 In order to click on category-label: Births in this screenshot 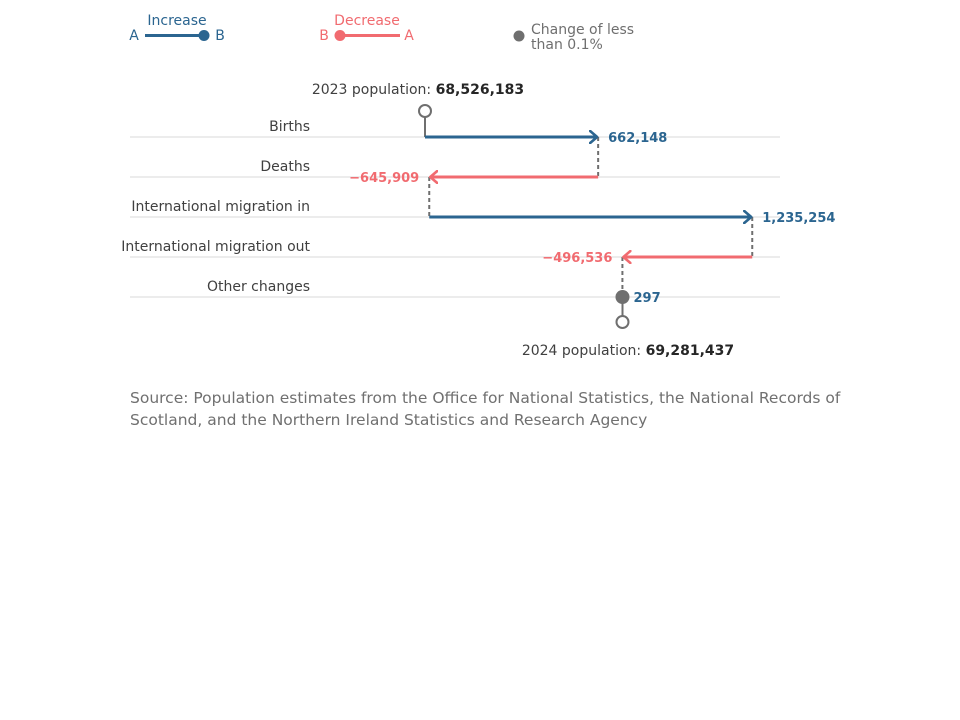, I will do `click(289, 127)`.